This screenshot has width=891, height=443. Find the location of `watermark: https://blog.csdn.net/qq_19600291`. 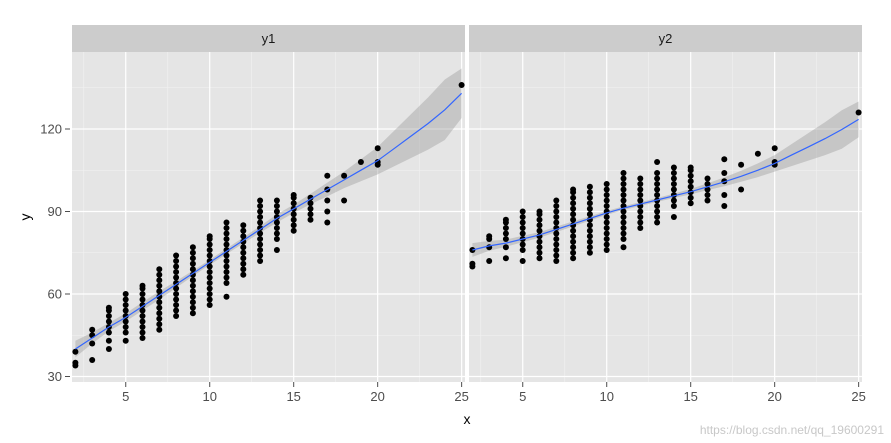

watermark: https://blog.csdn.net/qq_19600291 is located at coordinates (792, 430).